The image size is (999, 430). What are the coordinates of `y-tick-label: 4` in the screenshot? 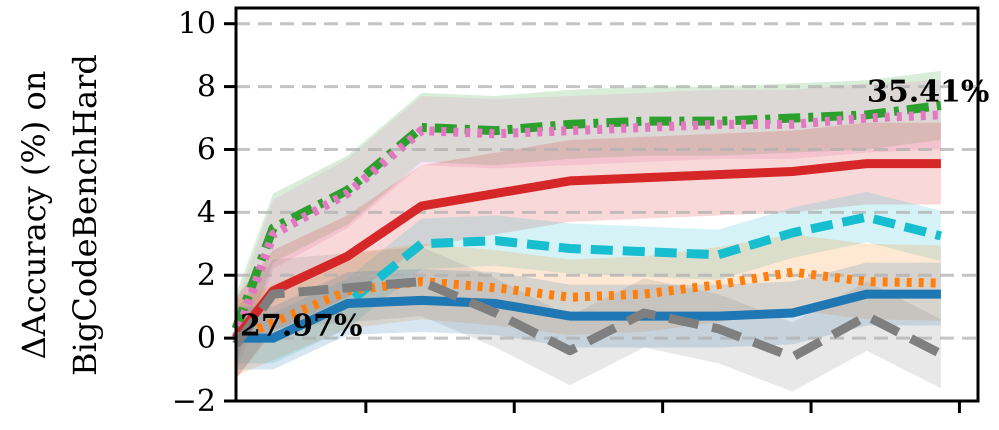 It's located at (206, 212).